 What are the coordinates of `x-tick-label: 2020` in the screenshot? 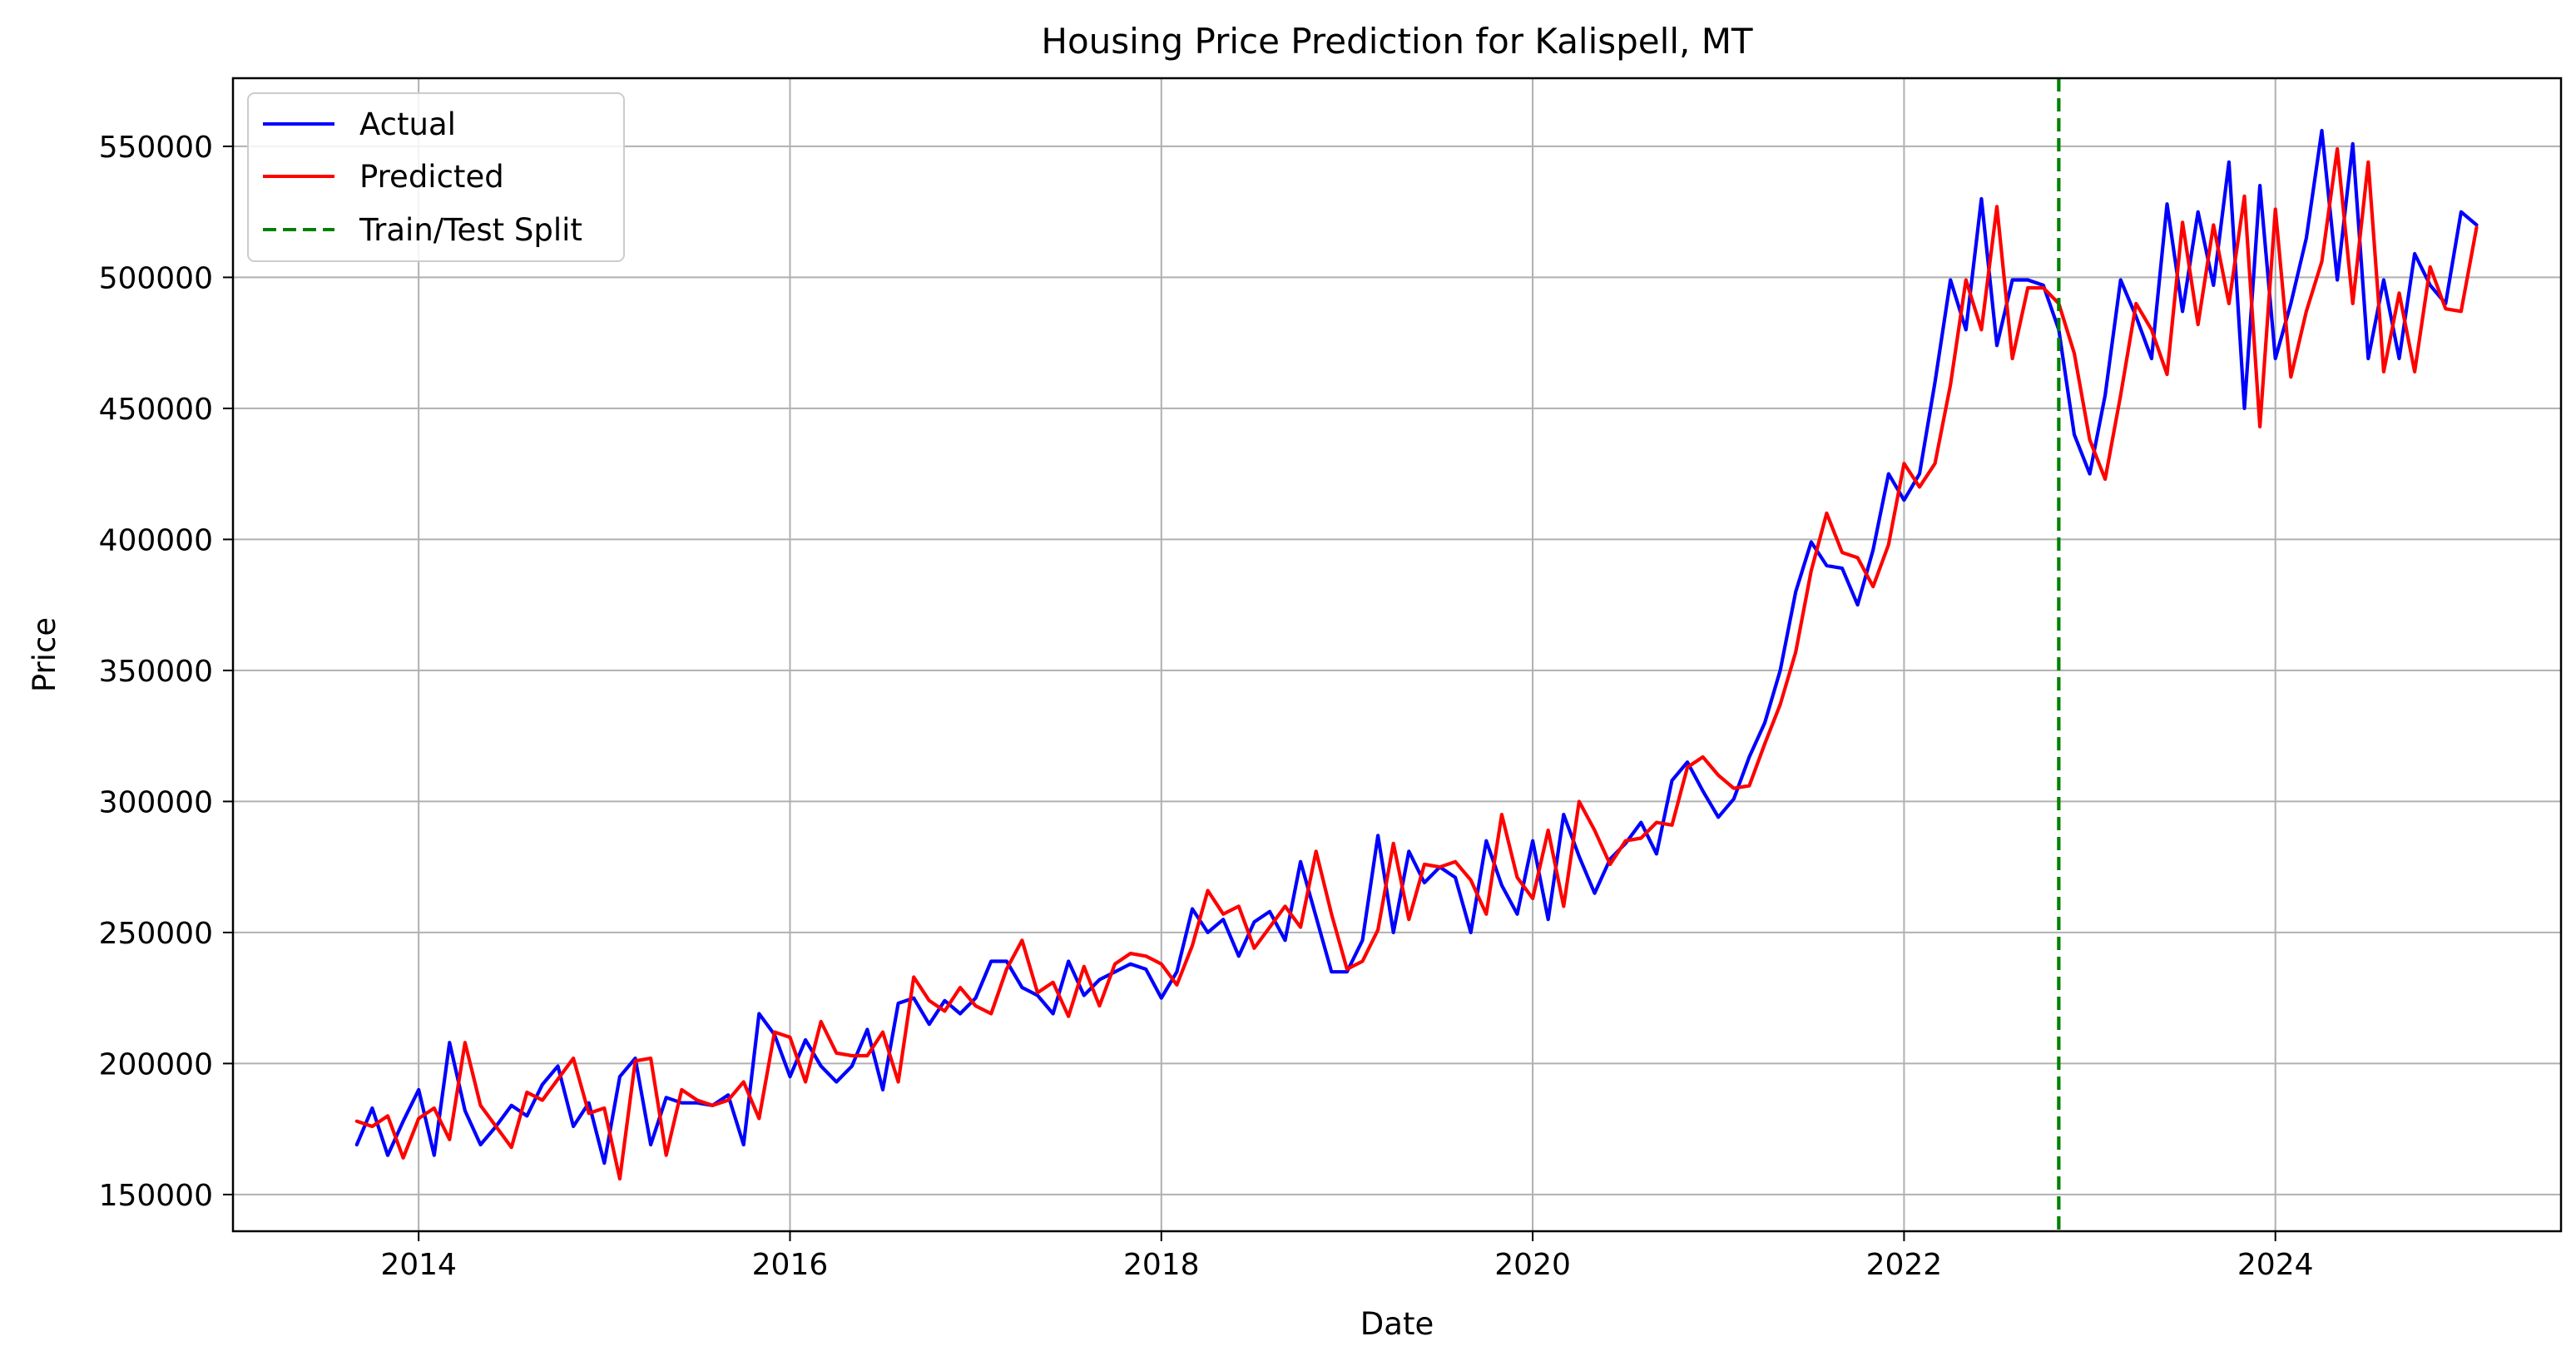 It's located at (1533, 1265).